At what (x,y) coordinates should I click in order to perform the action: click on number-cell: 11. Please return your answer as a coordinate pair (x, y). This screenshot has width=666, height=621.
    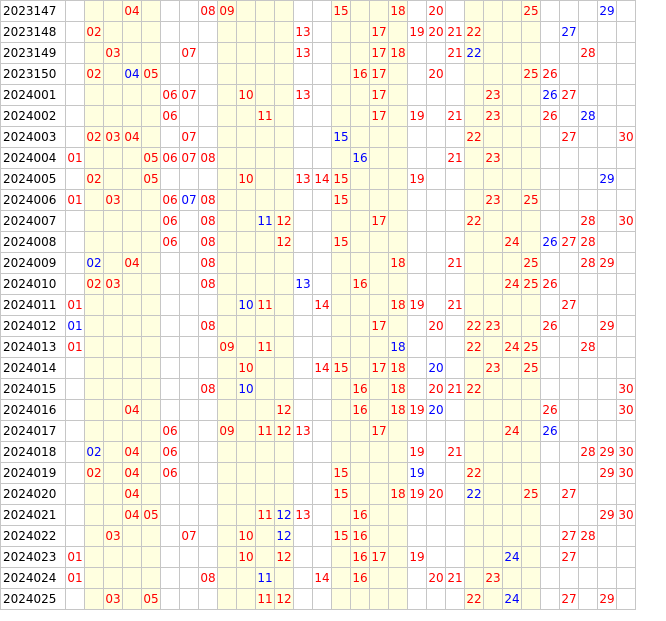
    Looking at the image, I should click on (265, 116).